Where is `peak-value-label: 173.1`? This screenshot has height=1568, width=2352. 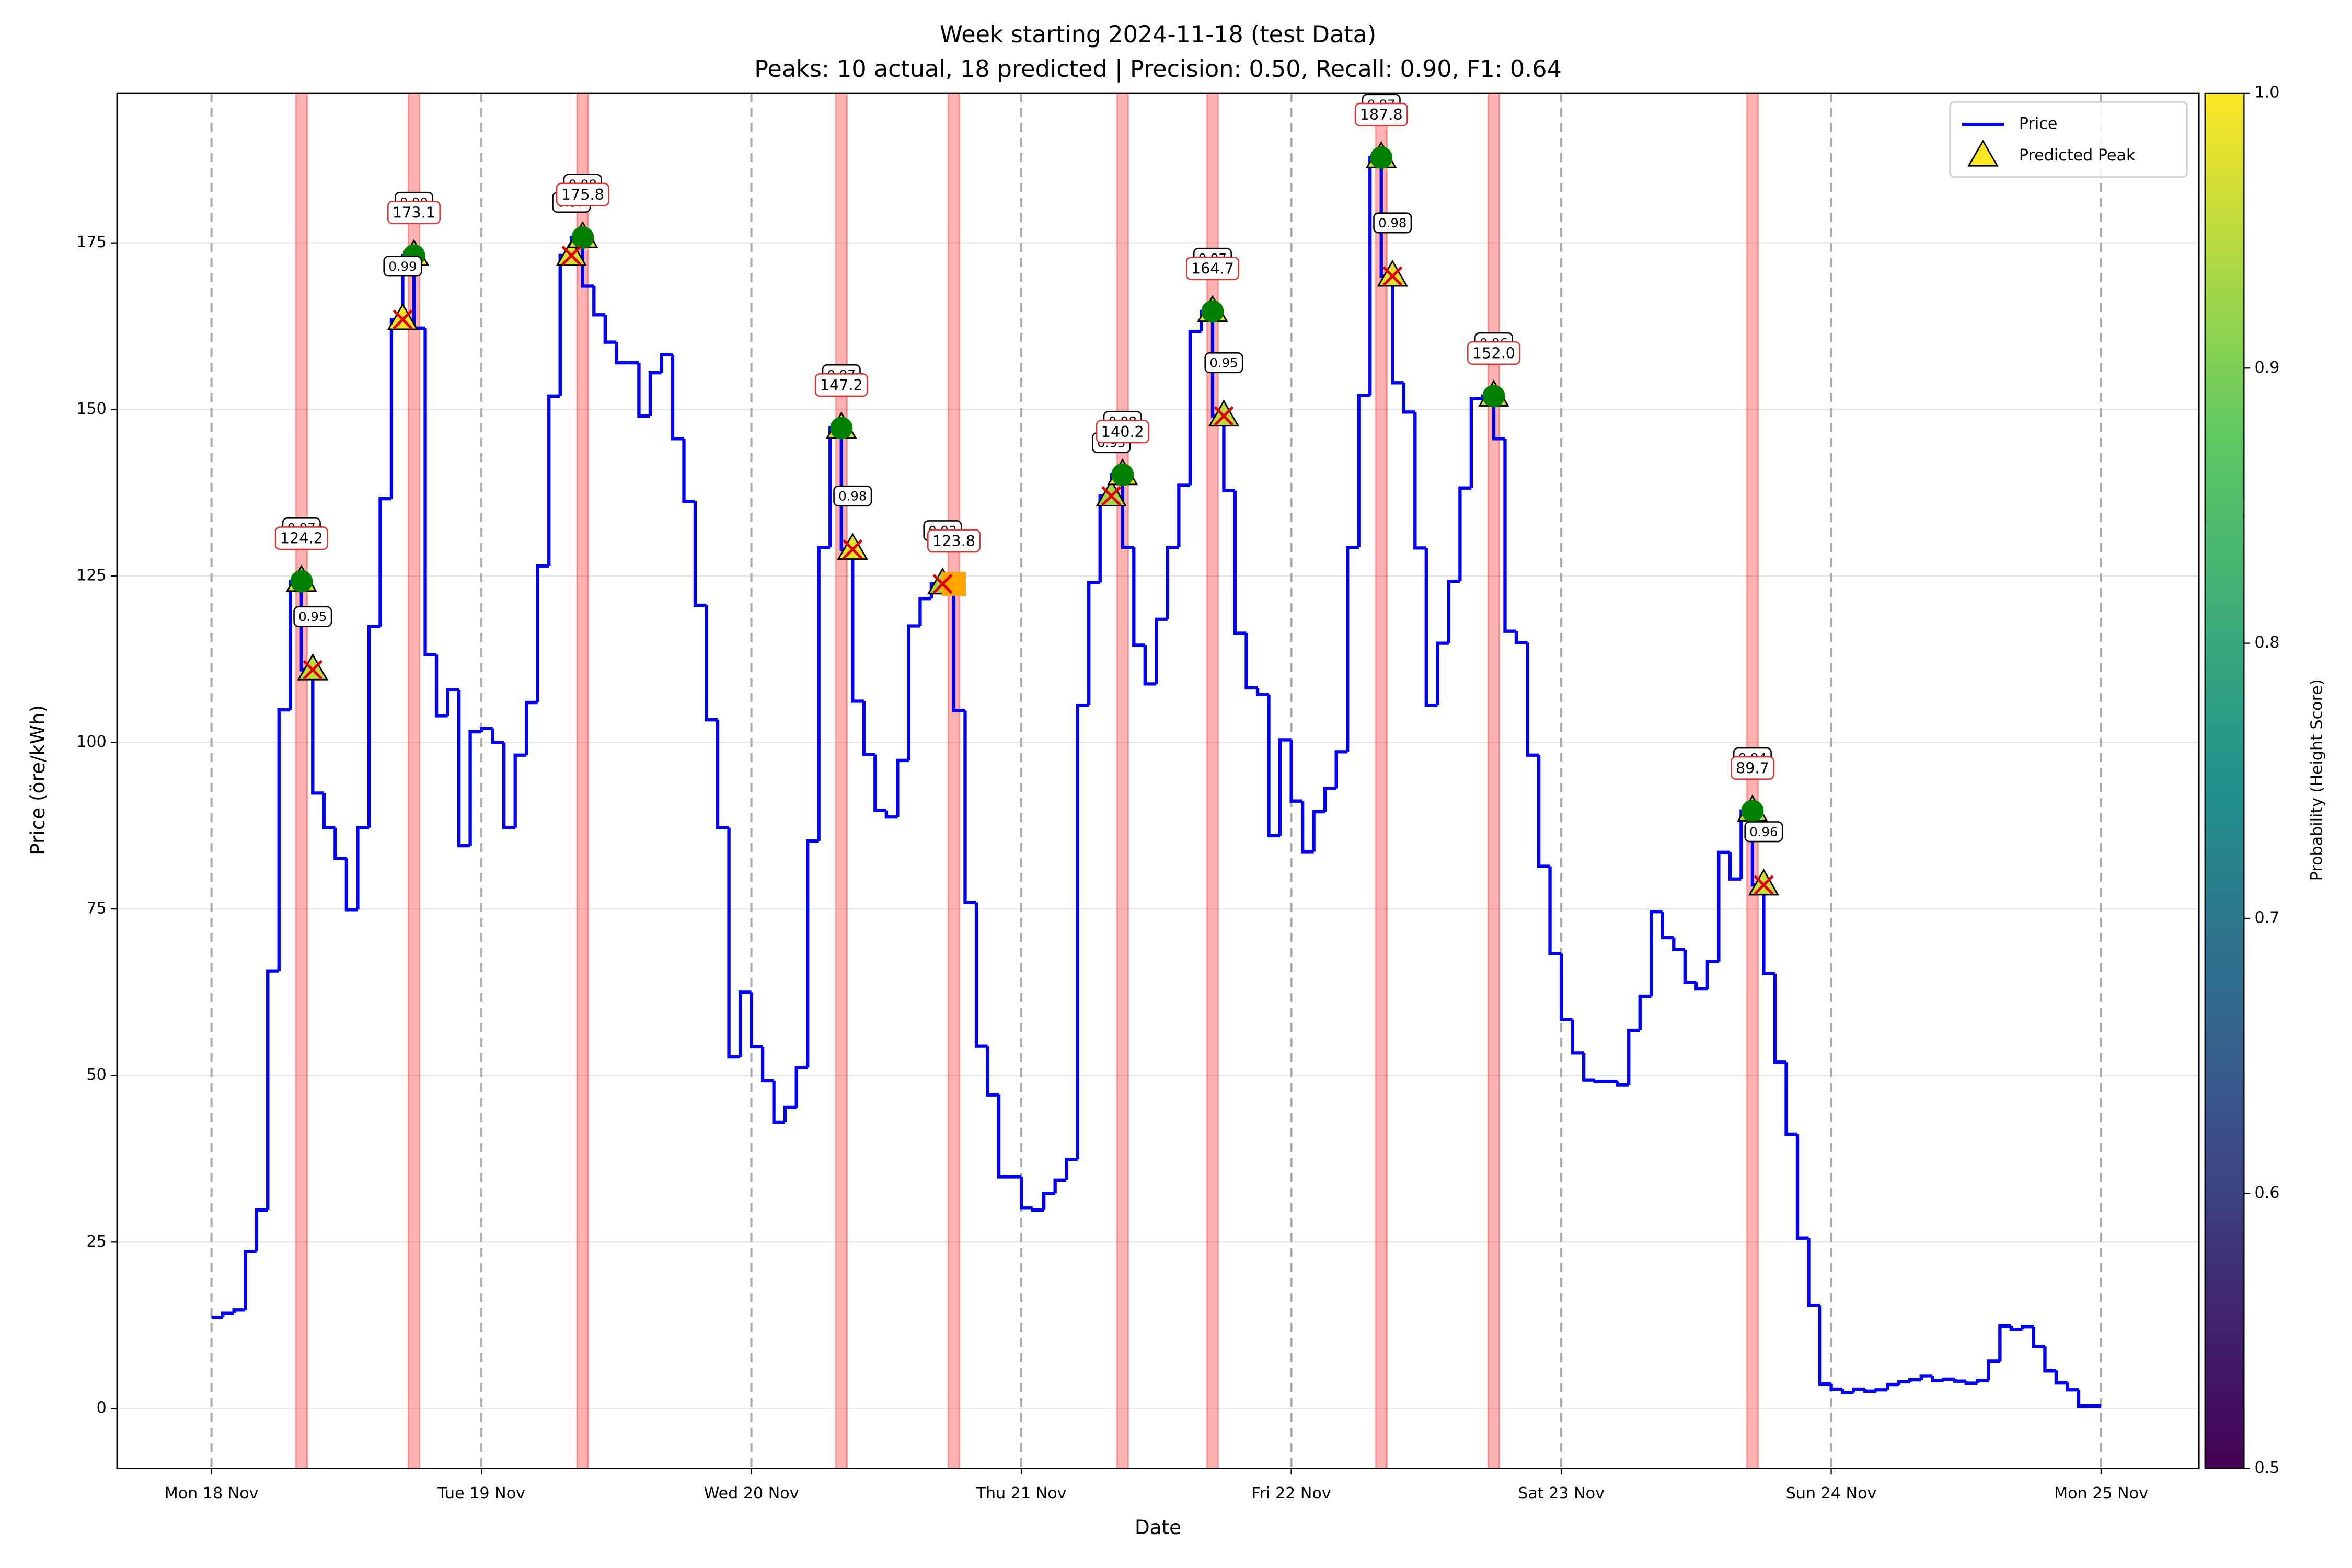 peak-value-label: 173.1 is located at coordinates (414, 213).